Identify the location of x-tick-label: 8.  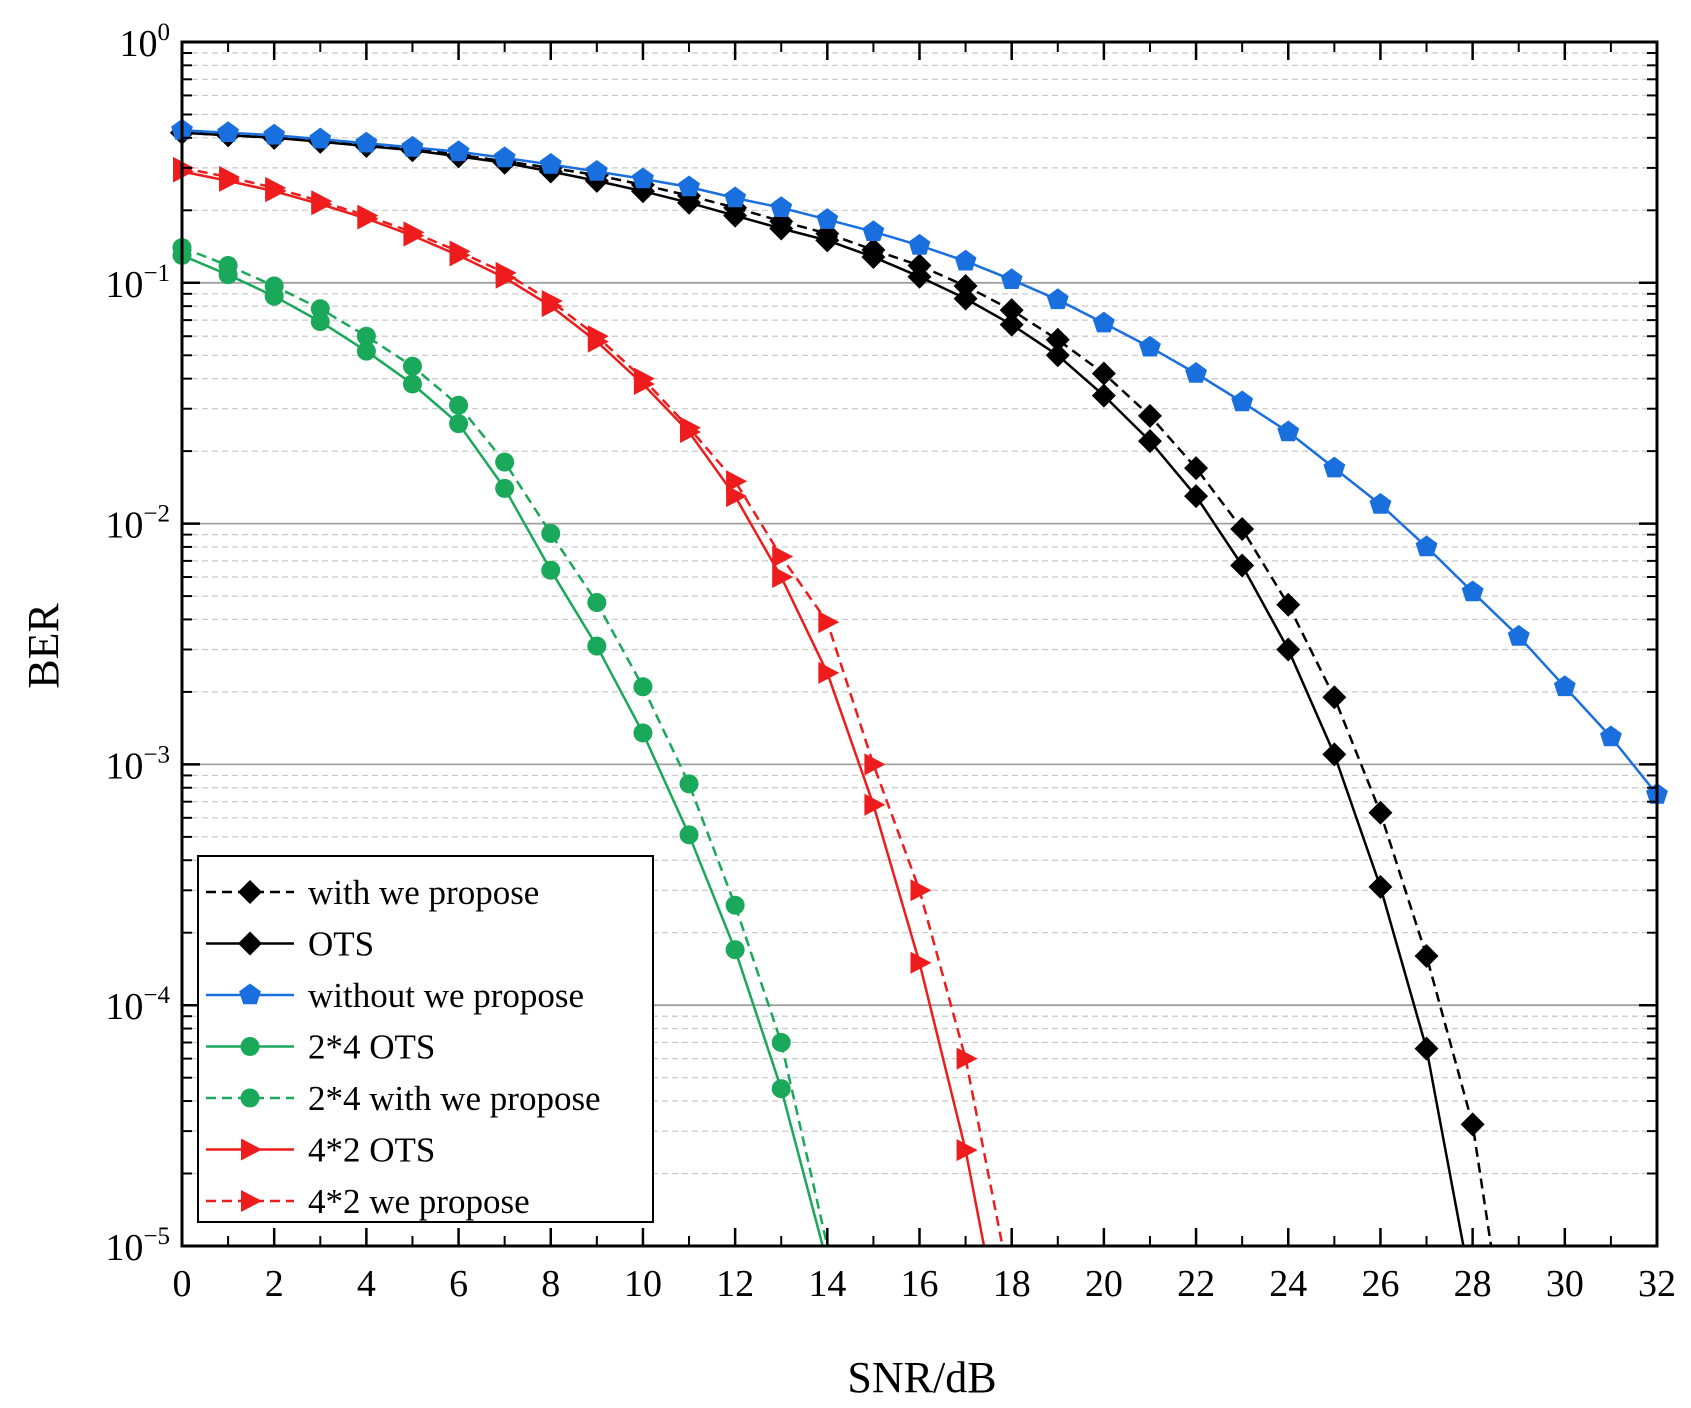
(550, 1284).